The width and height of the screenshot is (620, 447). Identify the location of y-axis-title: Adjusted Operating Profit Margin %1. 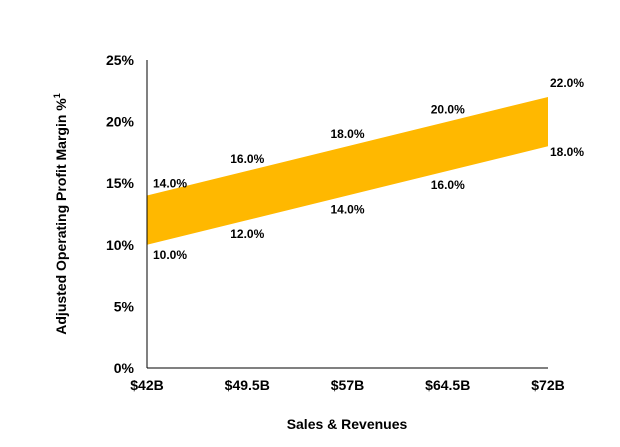
(60, 213).